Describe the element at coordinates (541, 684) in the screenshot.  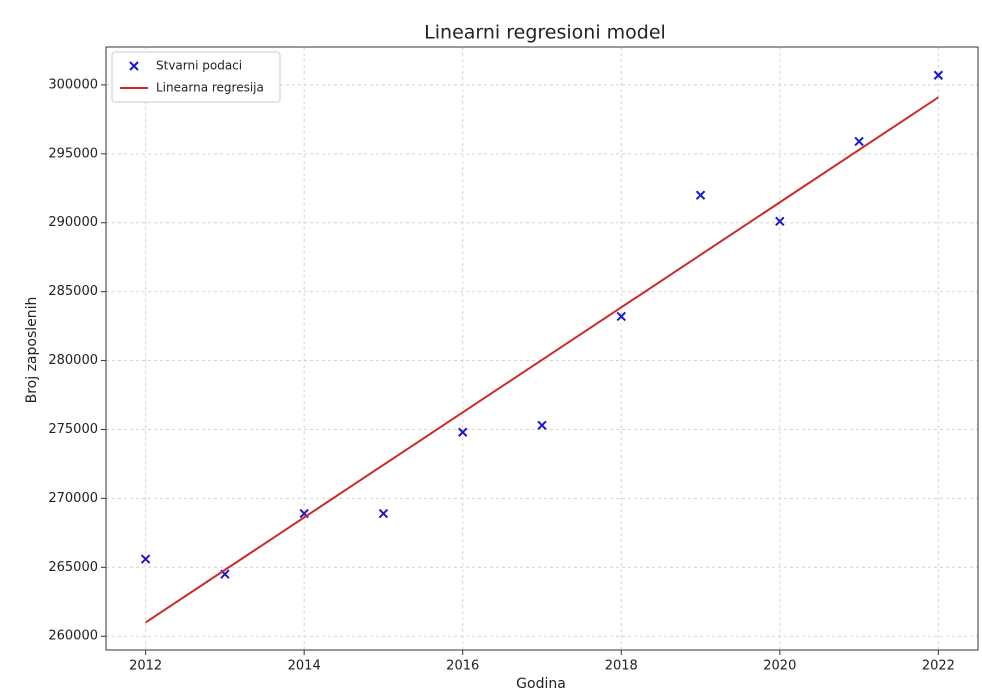
I see `x-axis-title: Godina` at that location.